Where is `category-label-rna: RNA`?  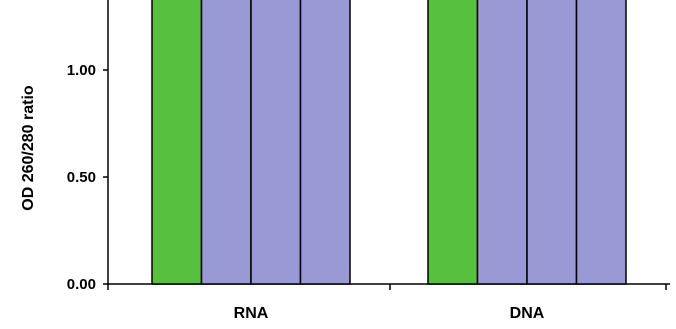
category-label-rna: RNA is located at coordinates (251, 313).